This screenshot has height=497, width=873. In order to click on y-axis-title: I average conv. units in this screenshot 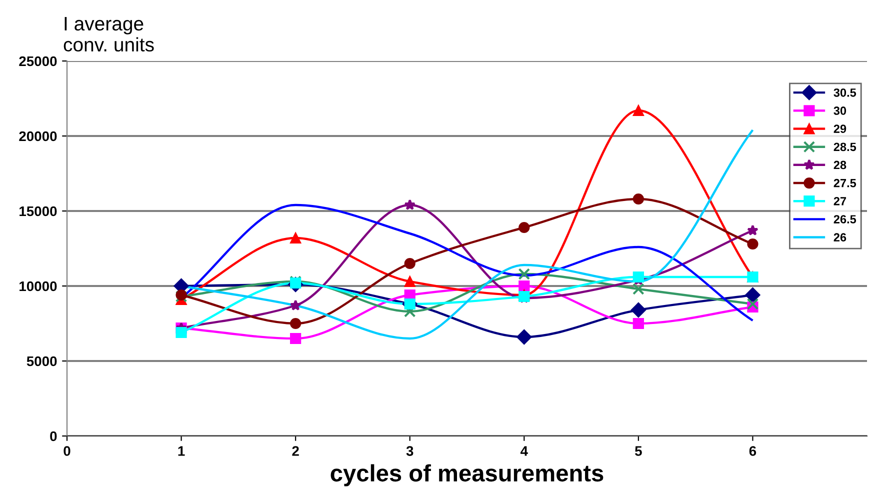, I will do `click(109, 34)`.